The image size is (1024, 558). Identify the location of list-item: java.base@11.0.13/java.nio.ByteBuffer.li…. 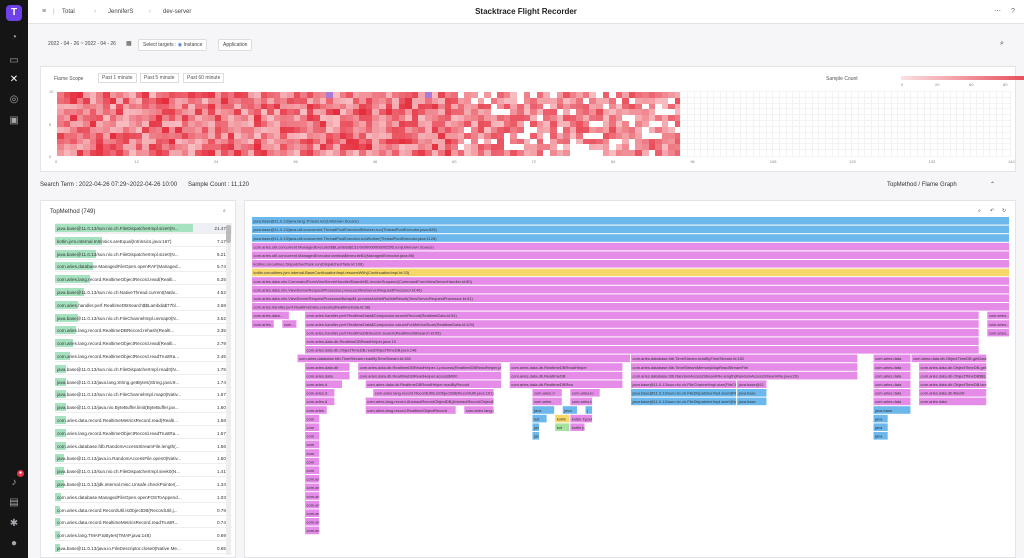
(143, 408).